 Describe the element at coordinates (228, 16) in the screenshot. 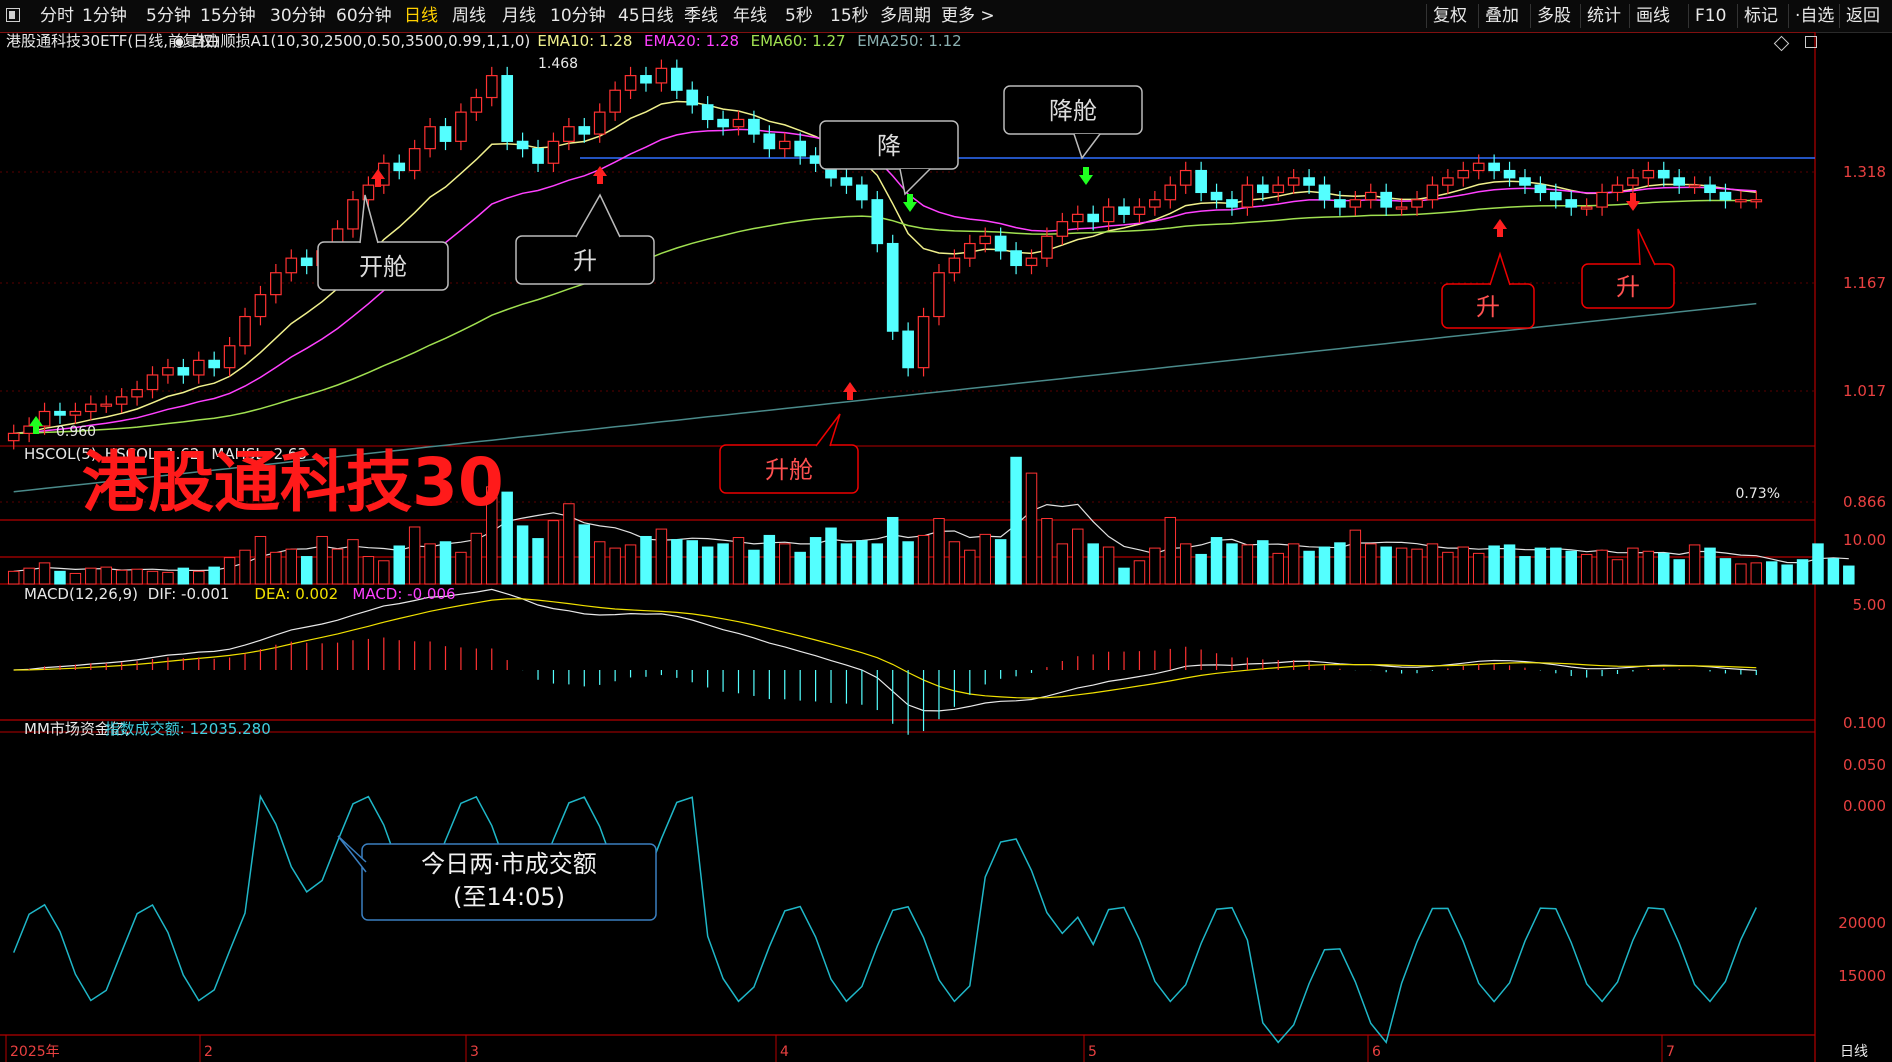

I see `period-tab-3: 15分钟` at that location.